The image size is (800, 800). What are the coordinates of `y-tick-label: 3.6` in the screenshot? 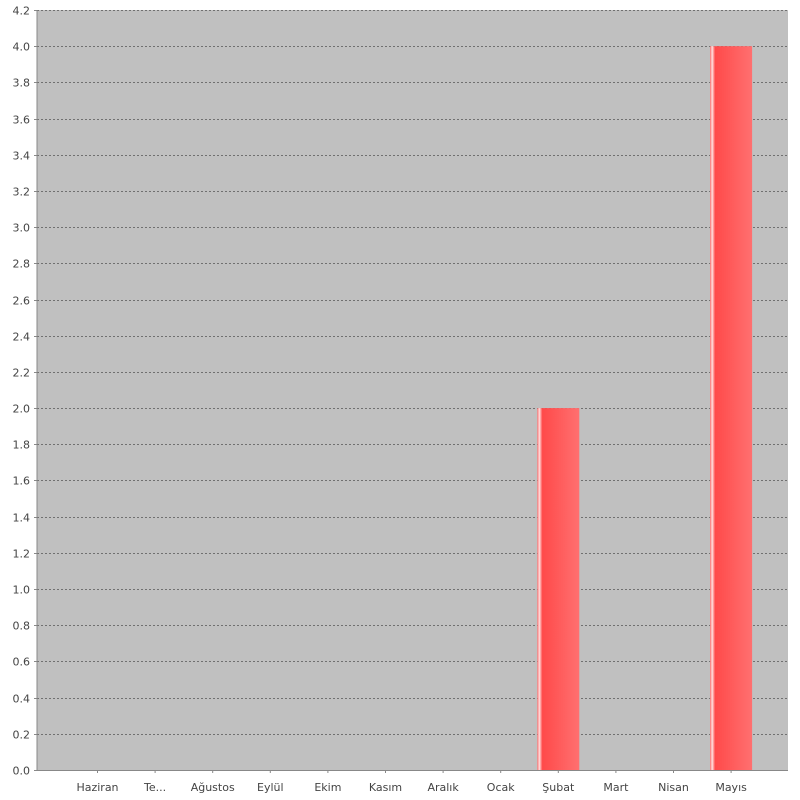 It's located at (22, 120).